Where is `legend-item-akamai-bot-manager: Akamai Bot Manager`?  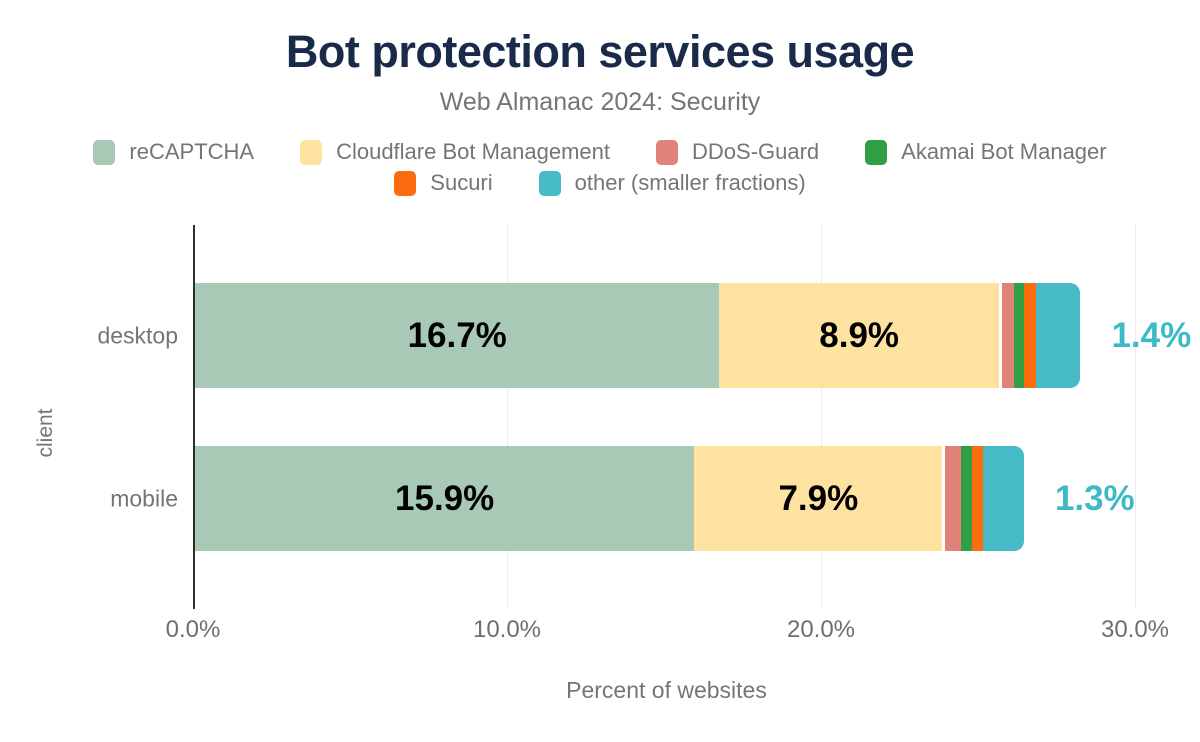
legend-item-akamai-bot-manager: Akamai Bot Manager is located at coordinates (986, 152).